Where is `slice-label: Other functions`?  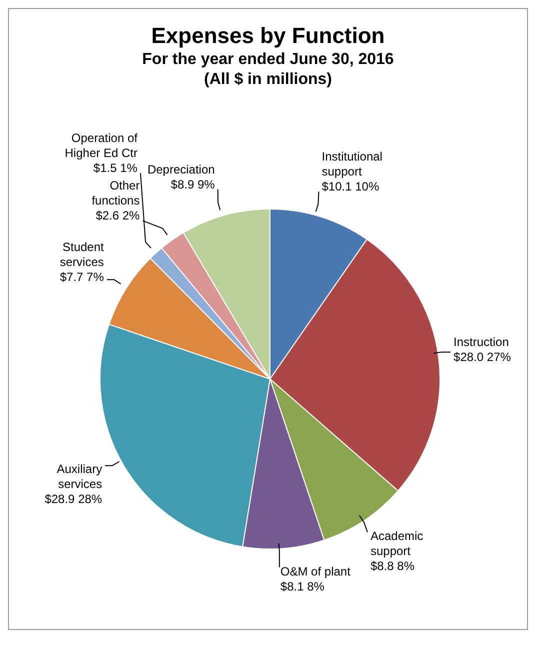
slice-label: Other functions is located at coordinates (116, 193).